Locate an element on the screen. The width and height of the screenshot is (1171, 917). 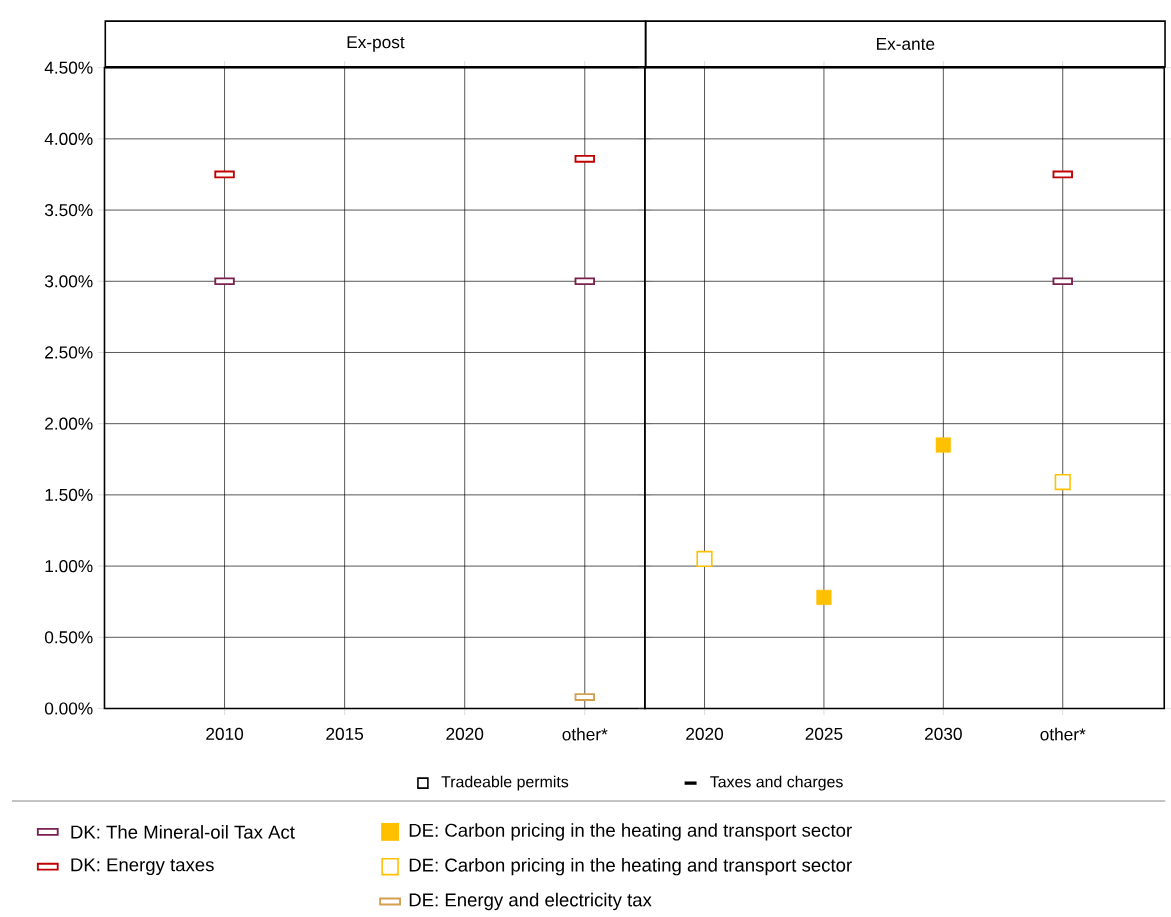
legend-label: DK: The Mineral-oil Tax Act is located at coordinates (183, 831).